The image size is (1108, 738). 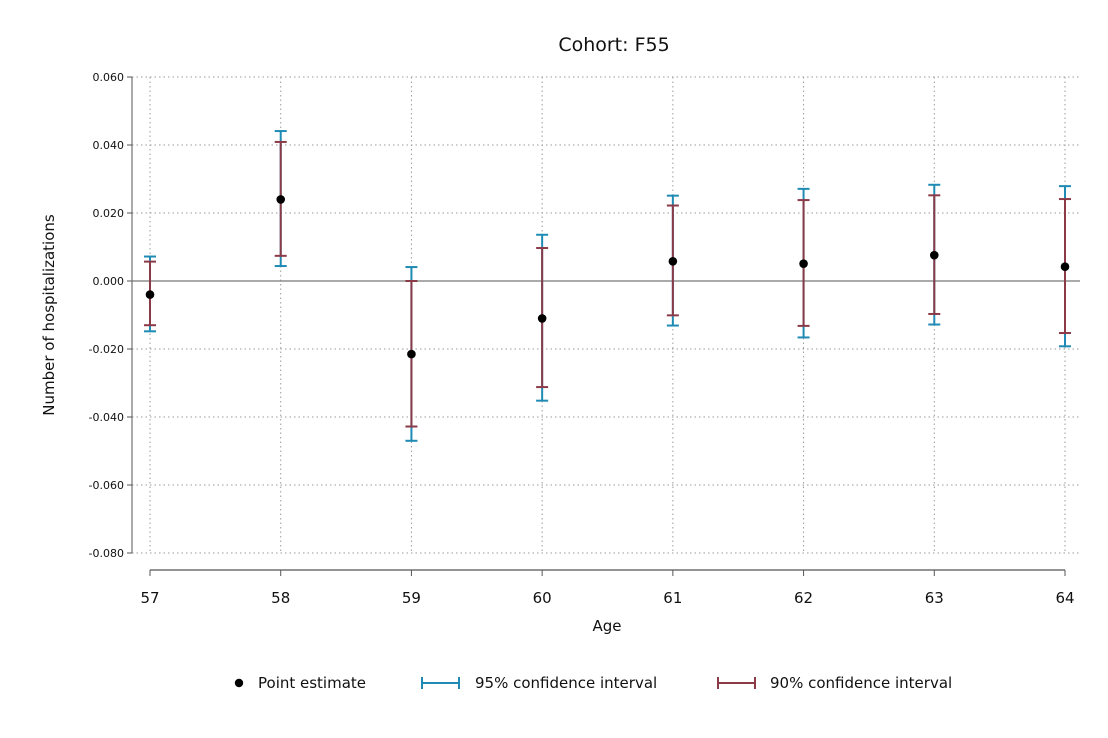 What do you see at coordinates (109, 281) in the screenshot?
I see `y-tick-label: 0.000` at bounding box center [109, 281].